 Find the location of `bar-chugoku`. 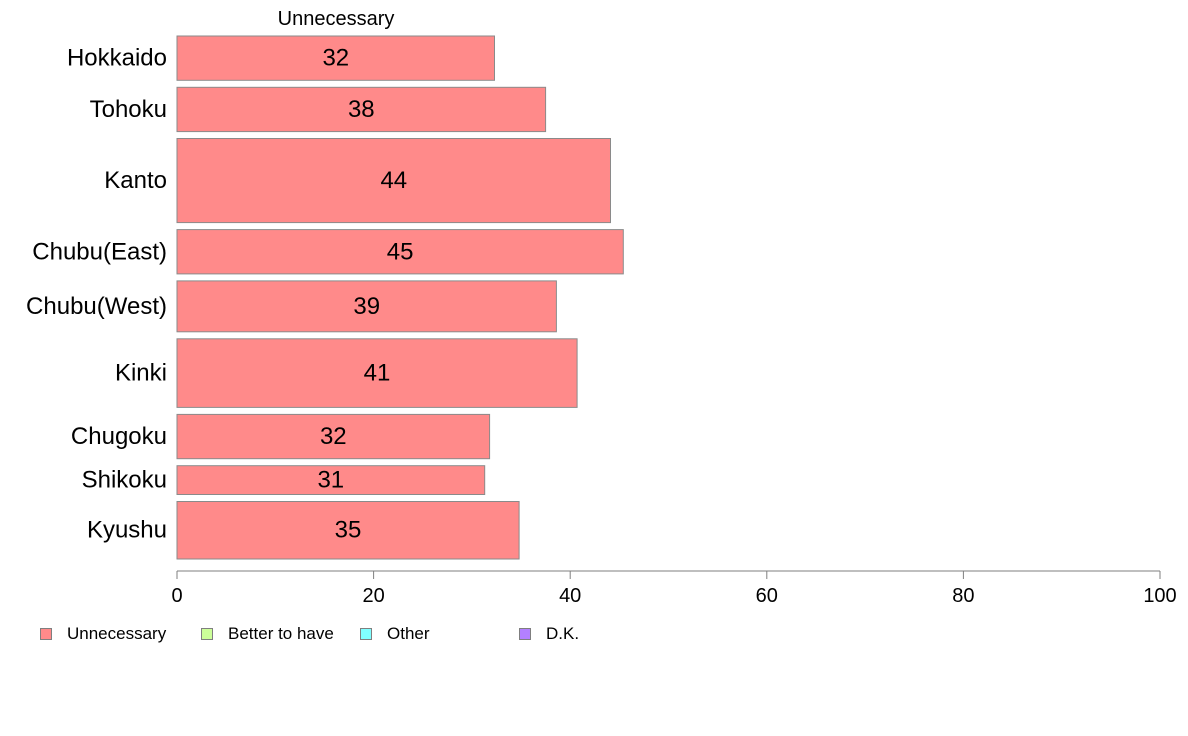

bar-chugoku is located at coordinates (333, 436).